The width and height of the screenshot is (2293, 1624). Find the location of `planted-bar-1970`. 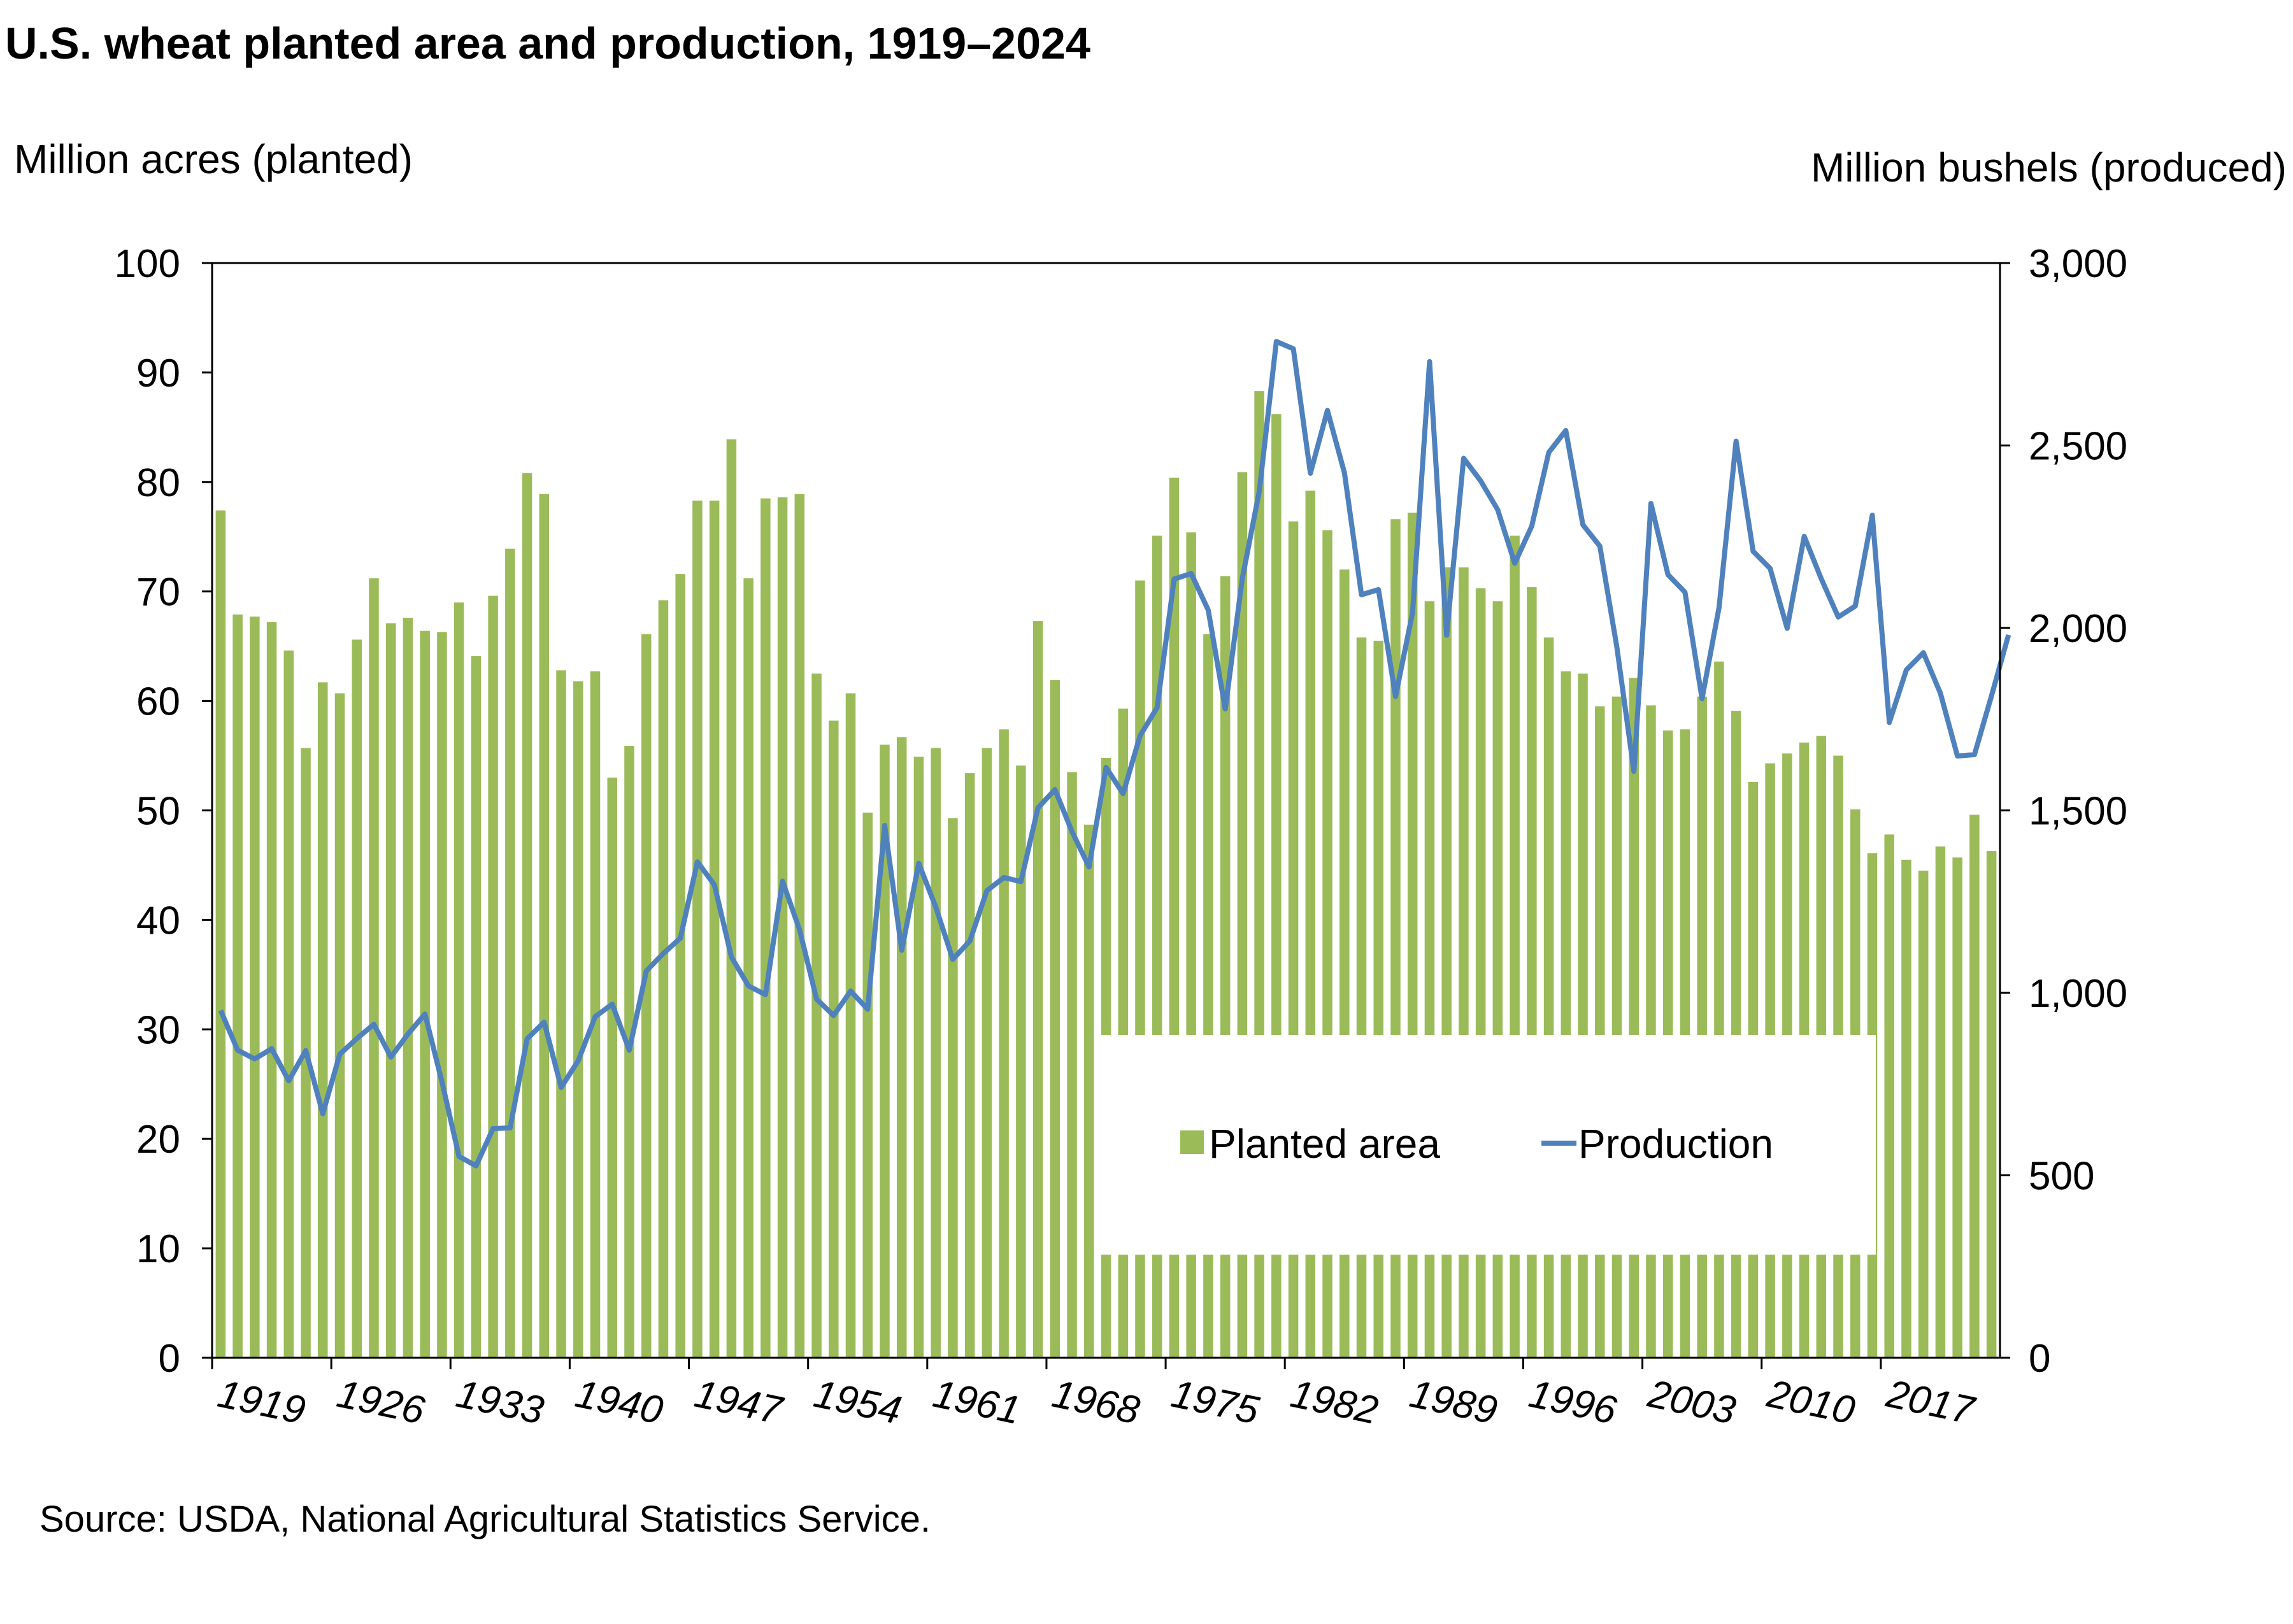

planted-bar-1970 is located at coordinates (1089, 1091).